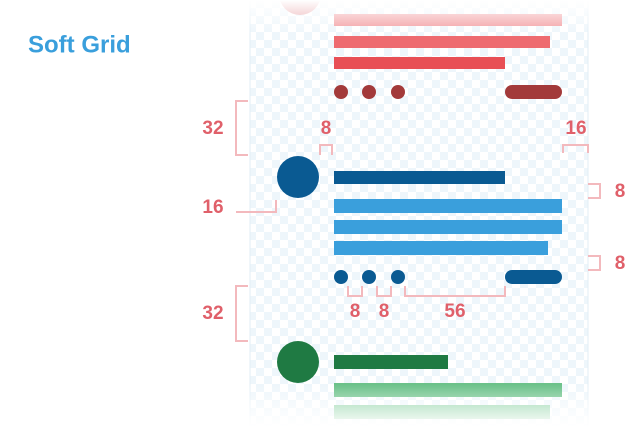 The width and height of the screenshot is (640, 427). What do you see at coordinates (79, 44) in the screenshot?
I see `title: Soft Grid` at bounding box center [79, 44].